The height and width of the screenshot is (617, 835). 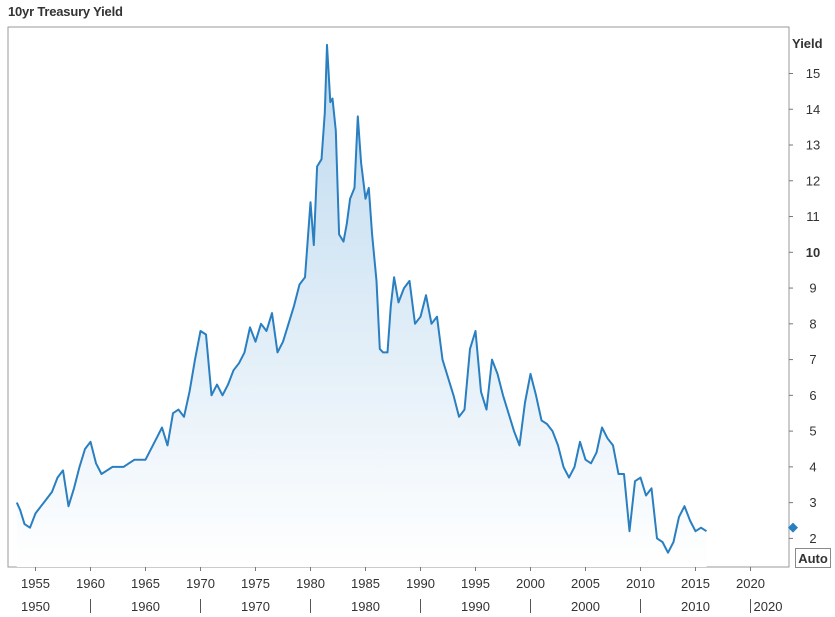 I want to click on x-tick-label: 1965, so click(x=145, y=583).